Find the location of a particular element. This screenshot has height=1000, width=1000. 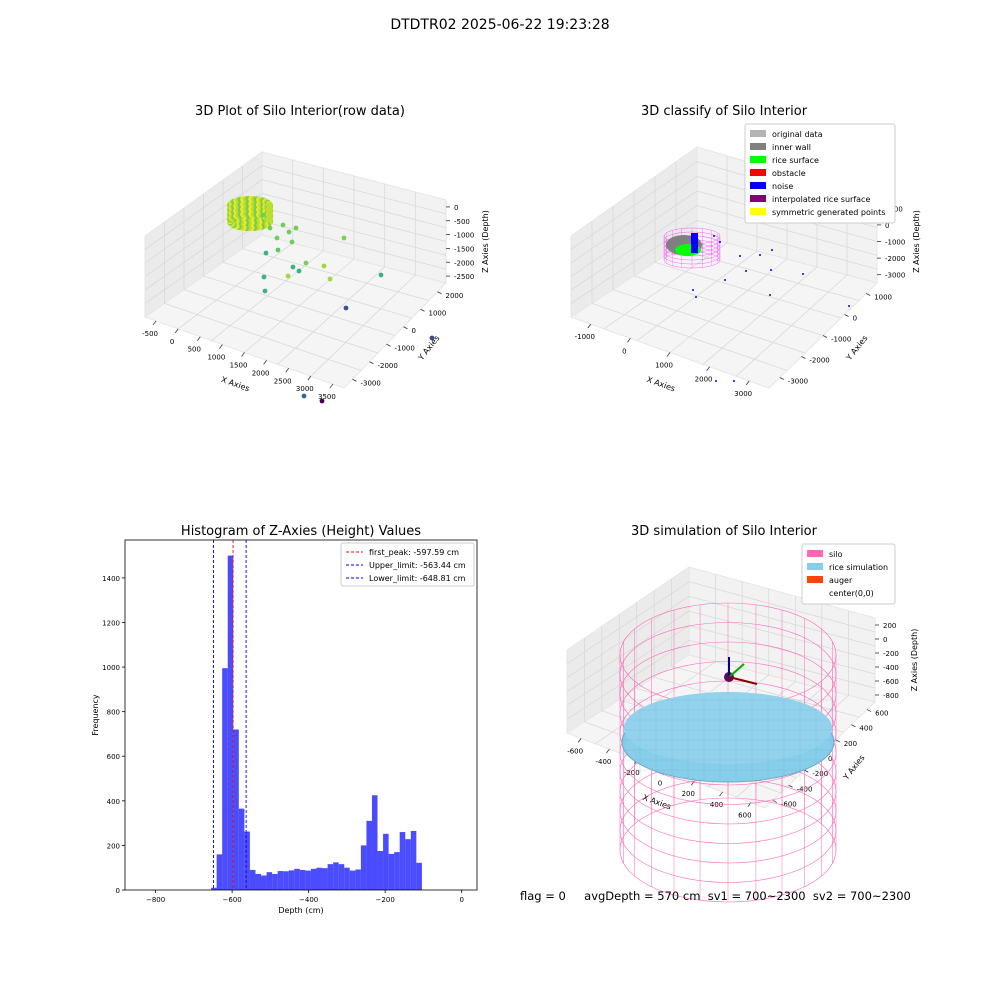

x-tick-label: 1500 is located at coordinates (239, 366).